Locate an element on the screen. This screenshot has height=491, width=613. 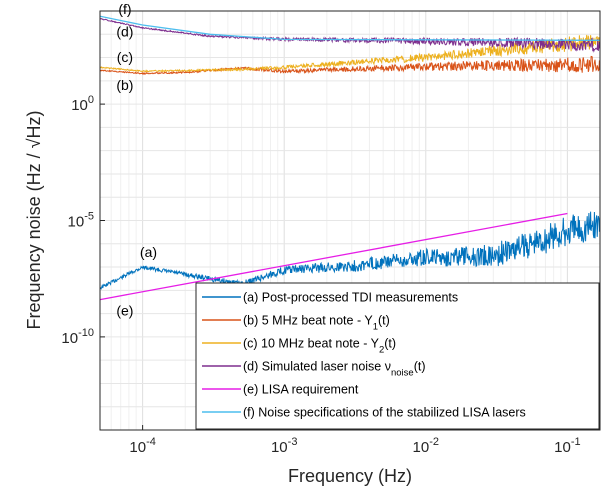
series-line-d is located at coordinates (350, 35).